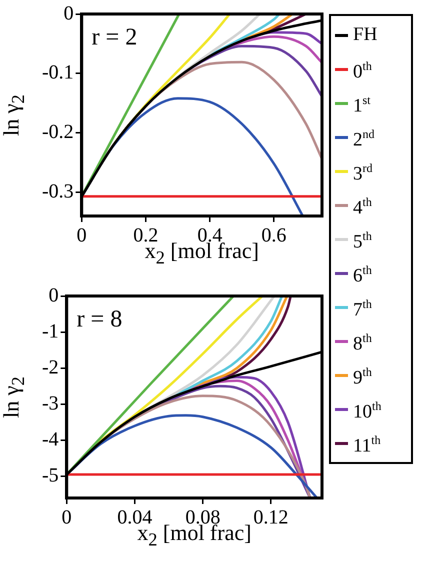 This screenshot has height=562, width=421. I want to click on legend-label: 2$^{nd}$, so click(363, 139).